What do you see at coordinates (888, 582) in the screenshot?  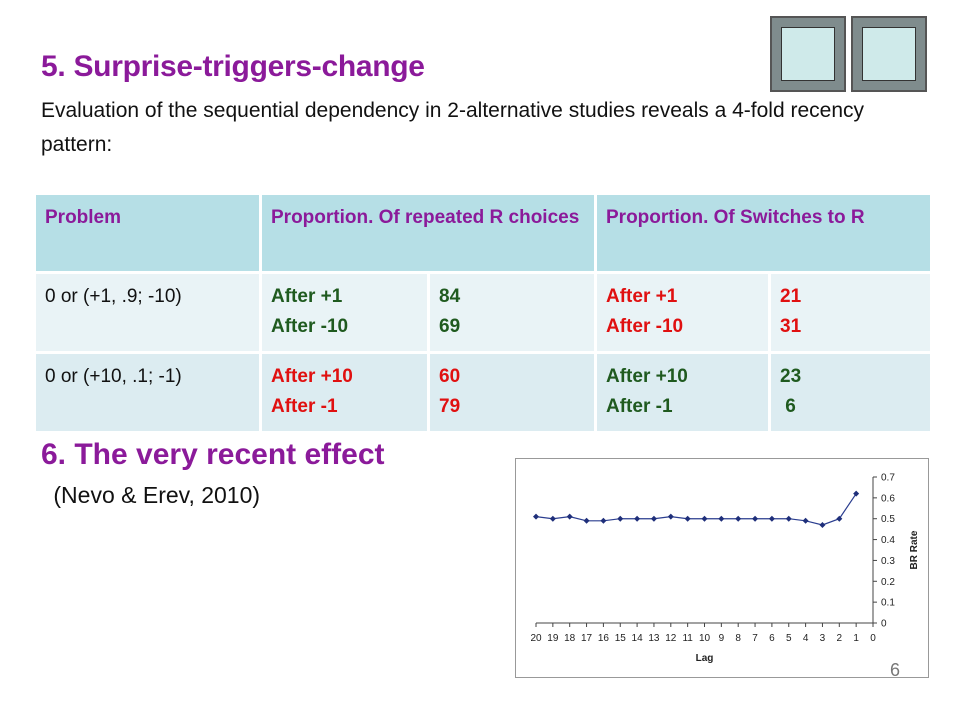 I see `y-tick-label: 0.2` at bounding box center [888, 582].